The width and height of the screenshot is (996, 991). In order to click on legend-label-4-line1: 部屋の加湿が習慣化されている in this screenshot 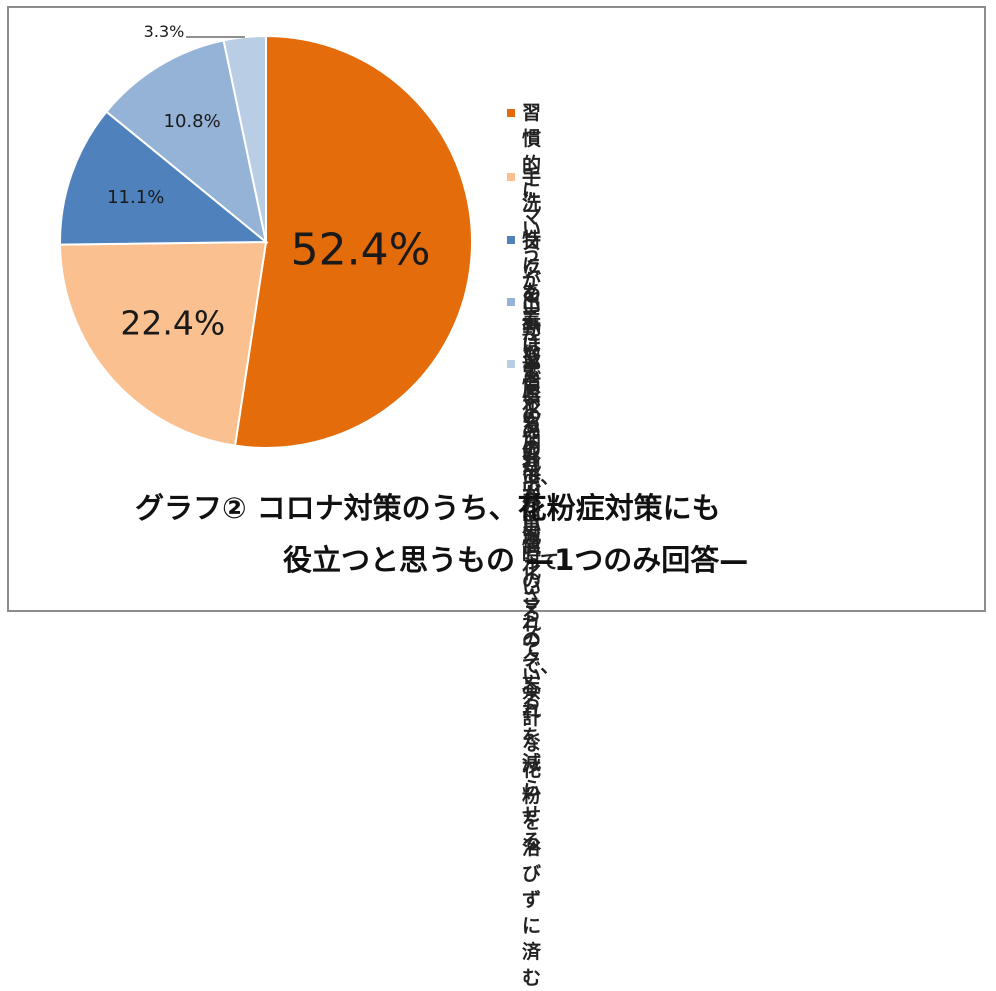, I will do `click(532, 533)`.